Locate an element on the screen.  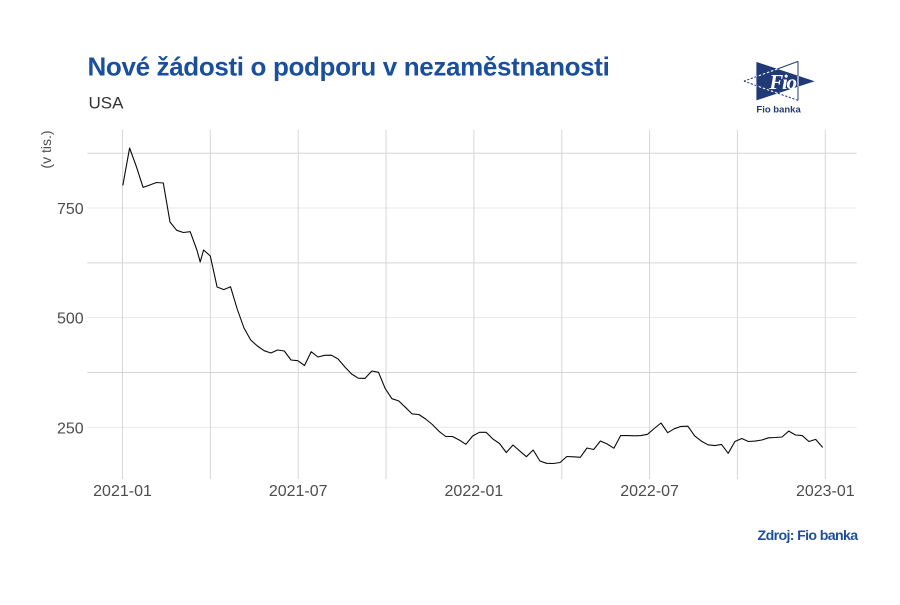
svg-text: Zdroj: Fio banka is located at coordinates (808, 536).